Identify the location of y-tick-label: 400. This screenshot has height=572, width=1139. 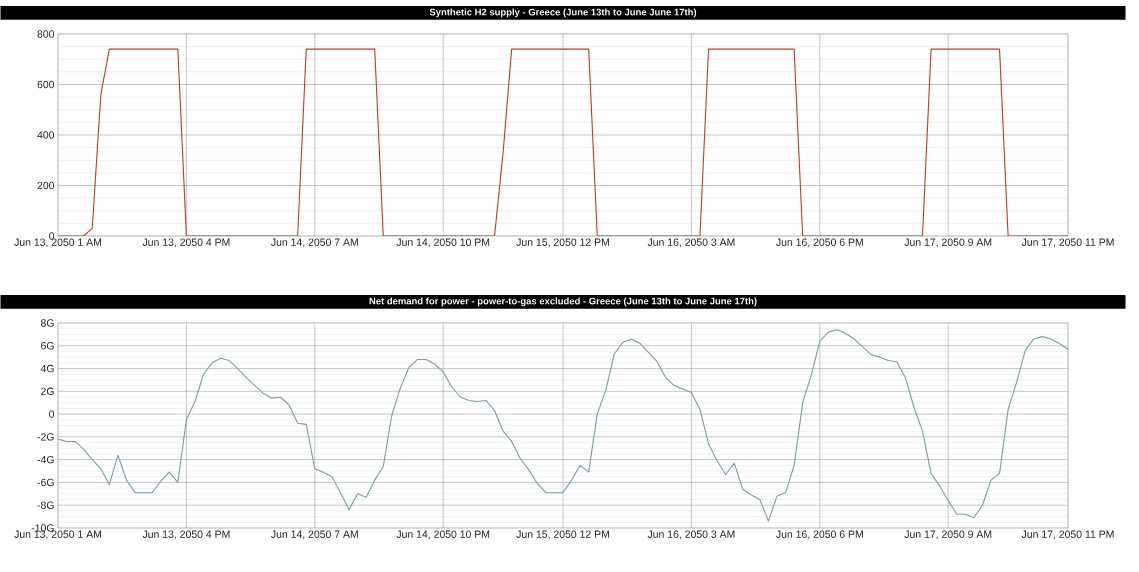
(46, 135).